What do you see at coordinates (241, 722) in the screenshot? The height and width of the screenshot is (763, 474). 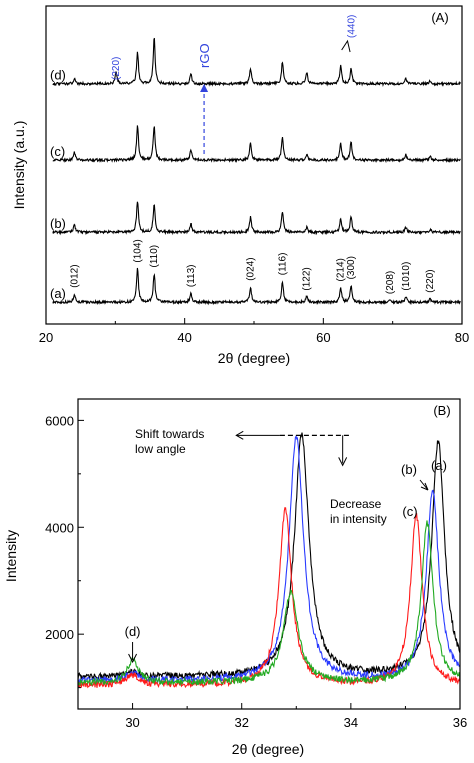 I see `x-tick-label: 32` at bounding box center [241, 722].